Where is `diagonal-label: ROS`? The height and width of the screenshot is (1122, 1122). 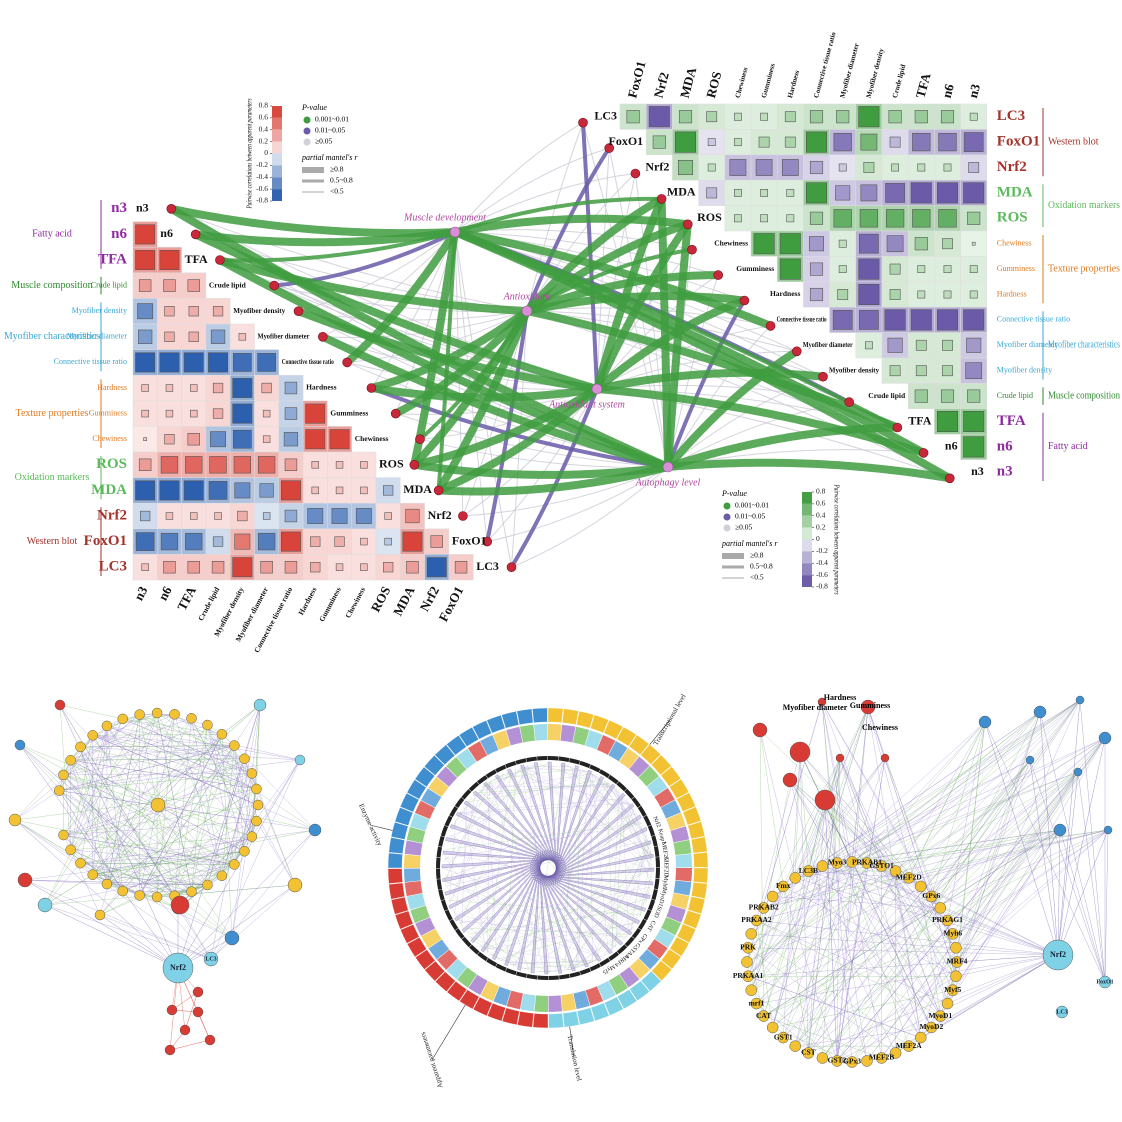 diagonal-label: ROS is located at coordinates (709, 217).